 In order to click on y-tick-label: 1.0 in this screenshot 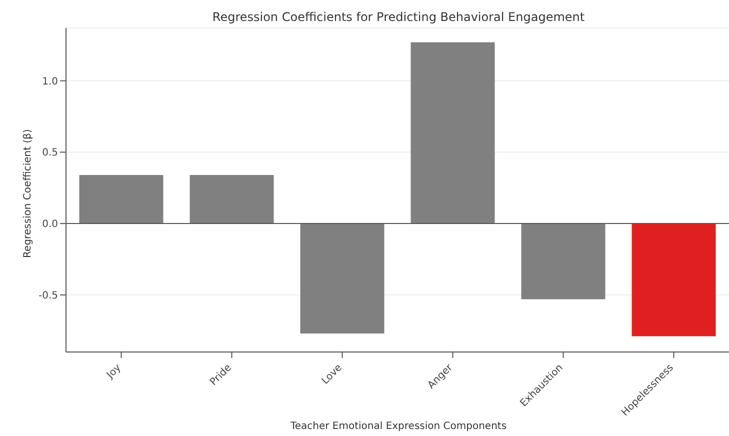, I will do `click(50, 82)`.